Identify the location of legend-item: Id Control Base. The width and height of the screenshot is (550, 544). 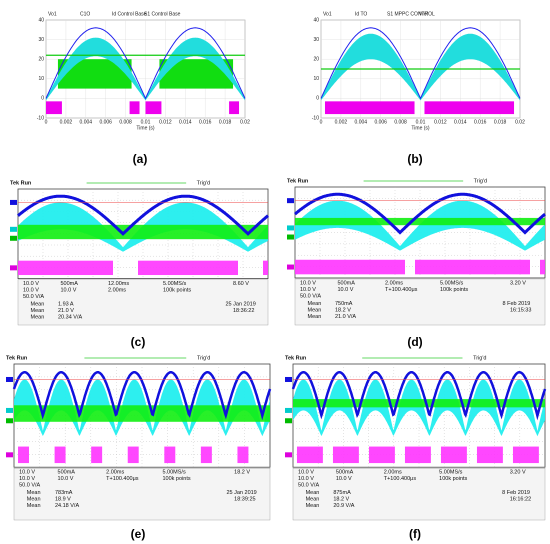
(129, 14).